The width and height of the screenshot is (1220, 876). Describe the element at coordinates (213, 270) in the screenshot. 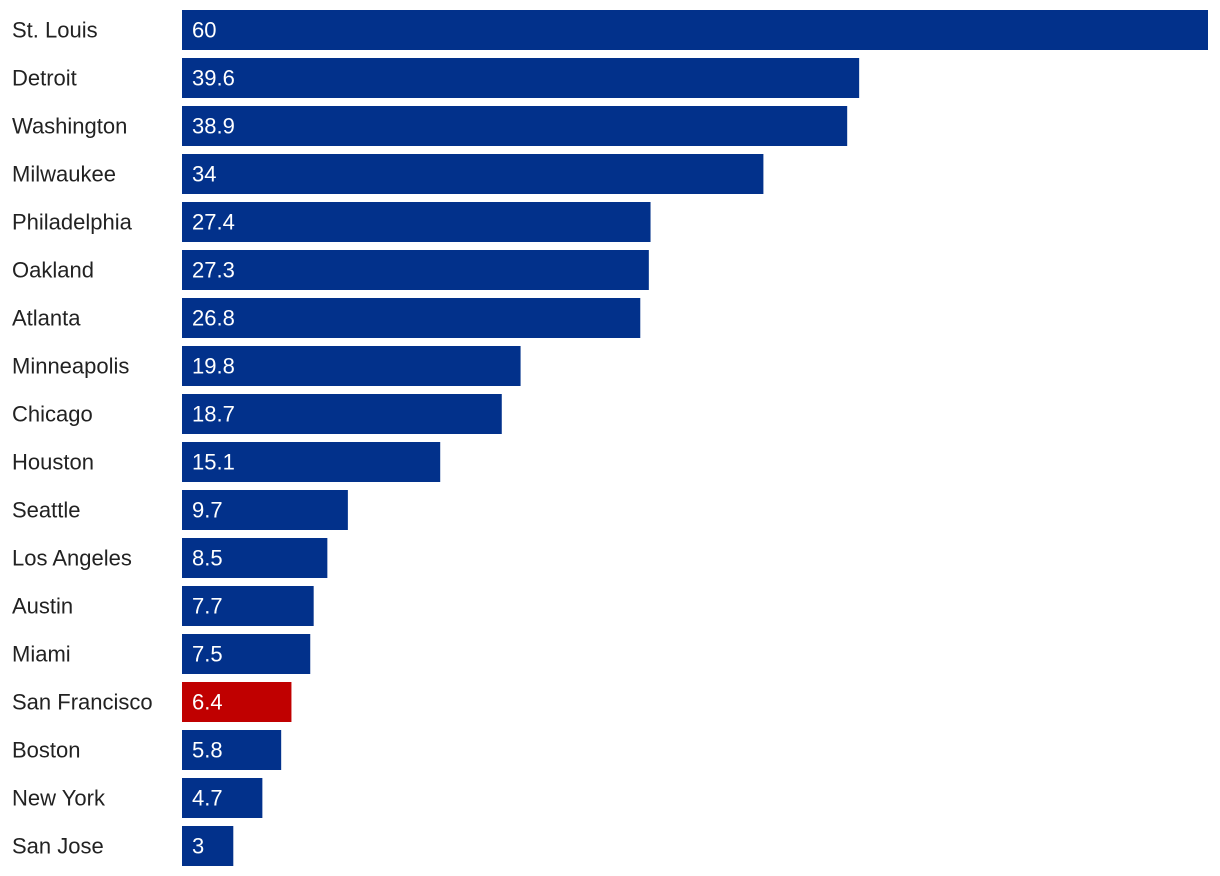

I see `value-label-oakland: 27.3` at that location.